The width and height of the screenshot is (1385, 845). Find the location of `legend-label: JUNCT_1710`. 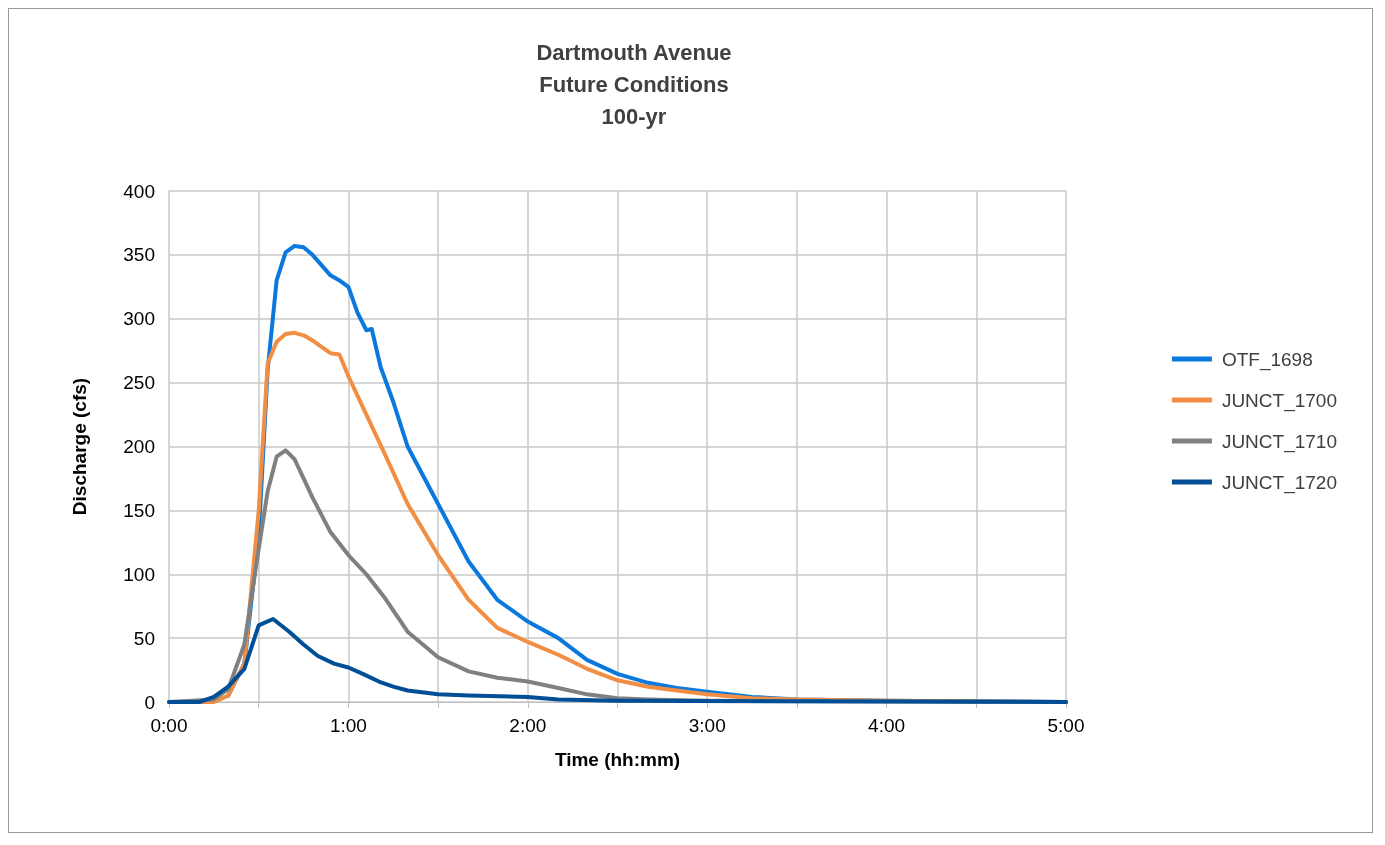

legend-label: JUNCT_1710 is located at coordinates (1279, 441).